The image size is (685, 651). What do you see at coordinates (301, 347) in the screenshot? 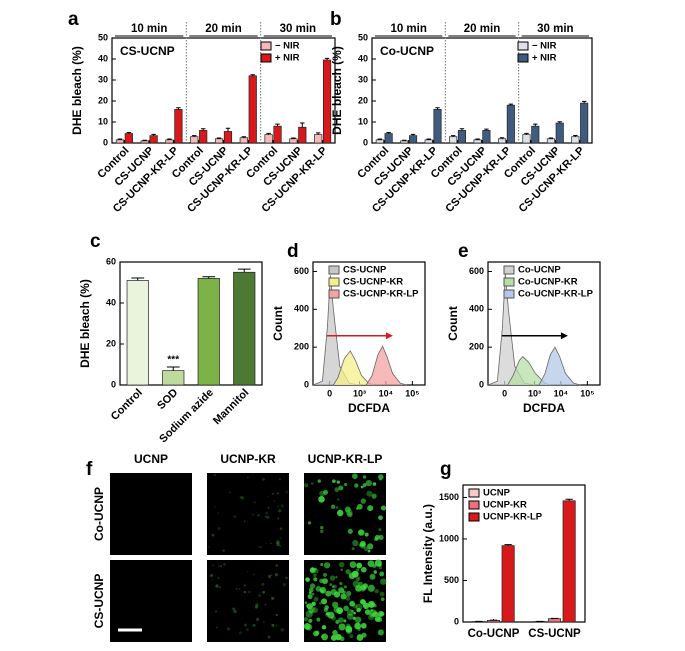
I see `y-tick-label: 200` at bounding box center [301, 347].